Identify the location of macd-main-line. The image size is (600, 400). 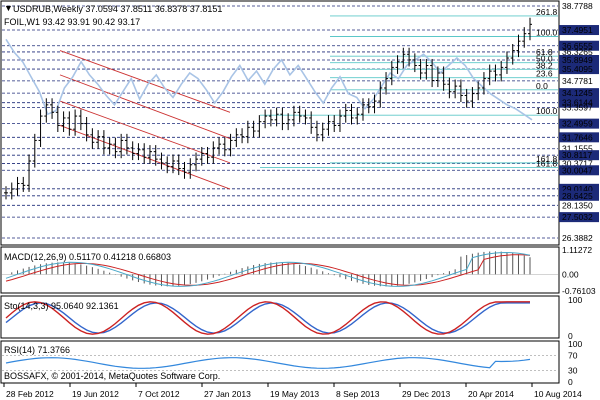
(268, 269).